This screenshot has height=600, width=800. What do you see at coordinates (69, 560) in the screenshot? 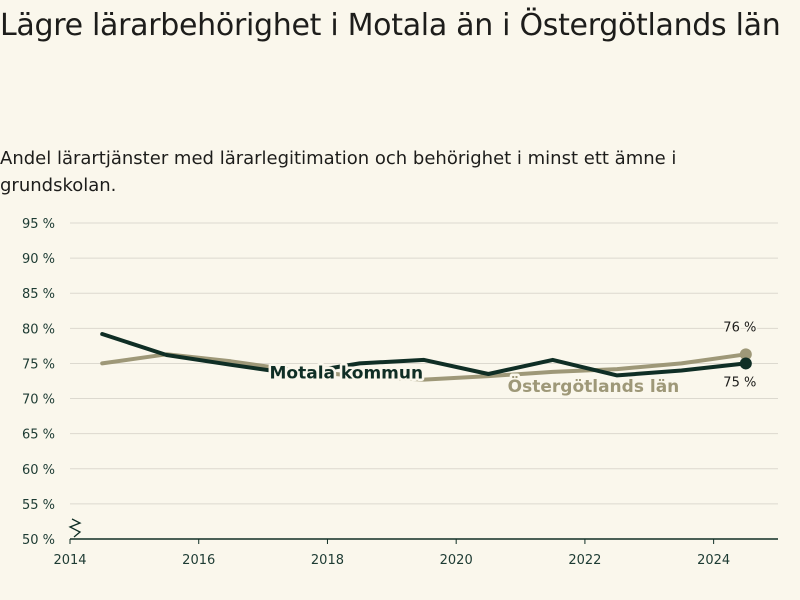
I see `x-tick-label: 2014` at bounding box center [69, 560].